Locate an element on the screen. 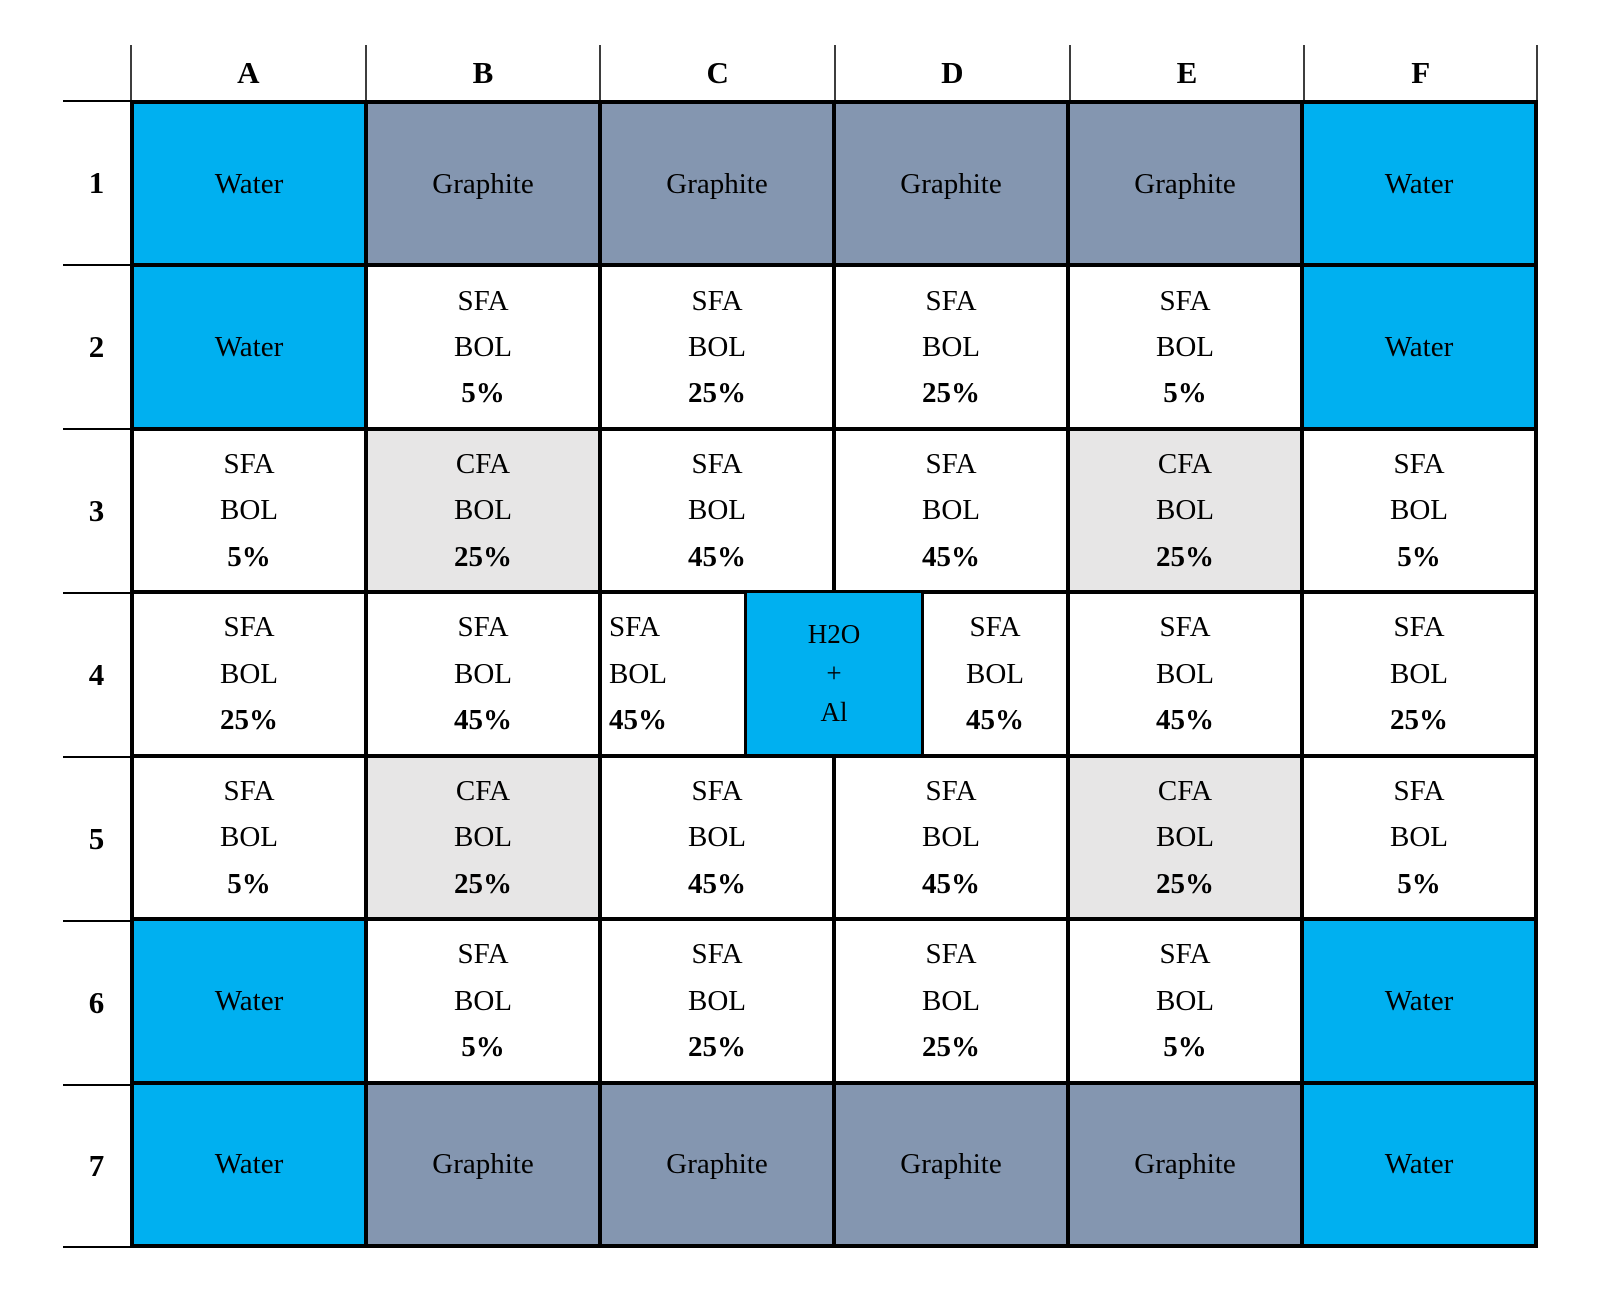  cell-A4-sfa: SFA BOL 25% is located at coordinates (249, 674).